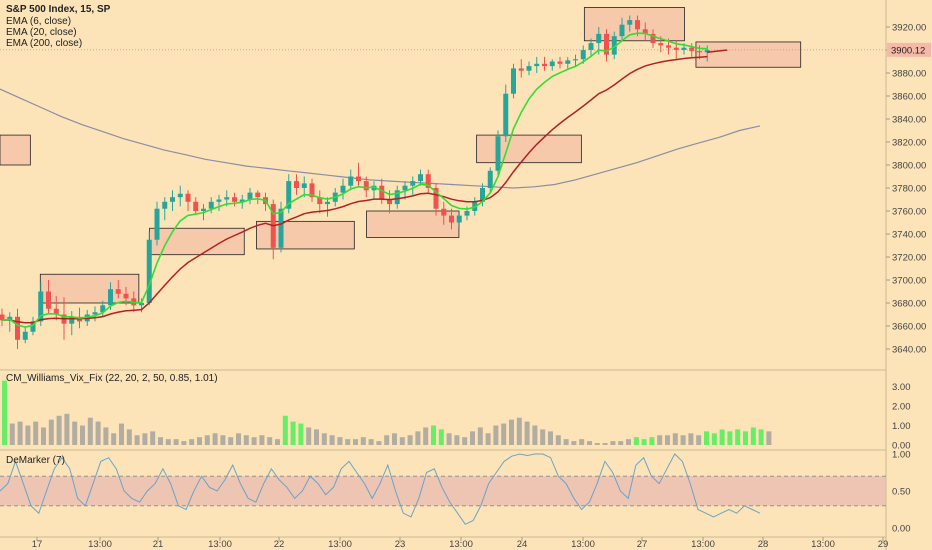 The image size is (932, 550). What do you see at coordinates (44, 43) in the screenshot?
I see `study-ema200: EMA (200, close)` at bounding box center [44, 43].